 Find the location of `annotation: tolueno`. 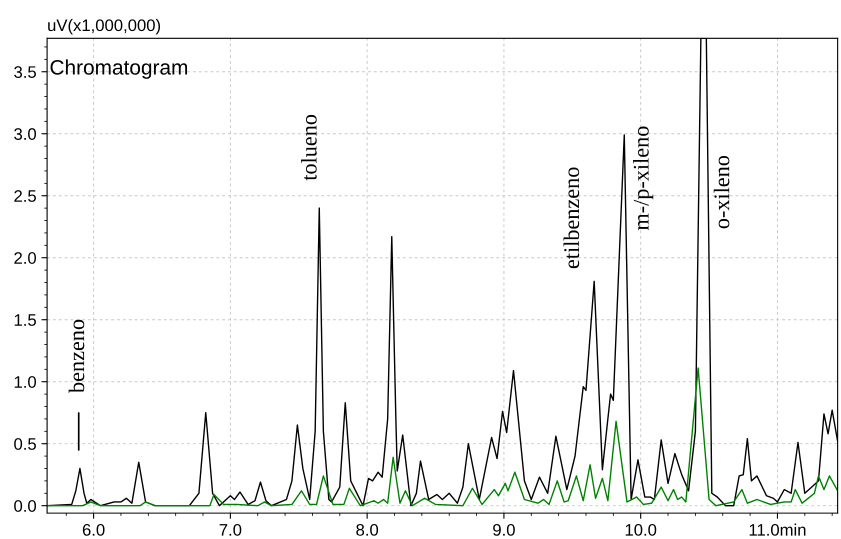

annotation: tolueno is located at coordinates (309, 147).